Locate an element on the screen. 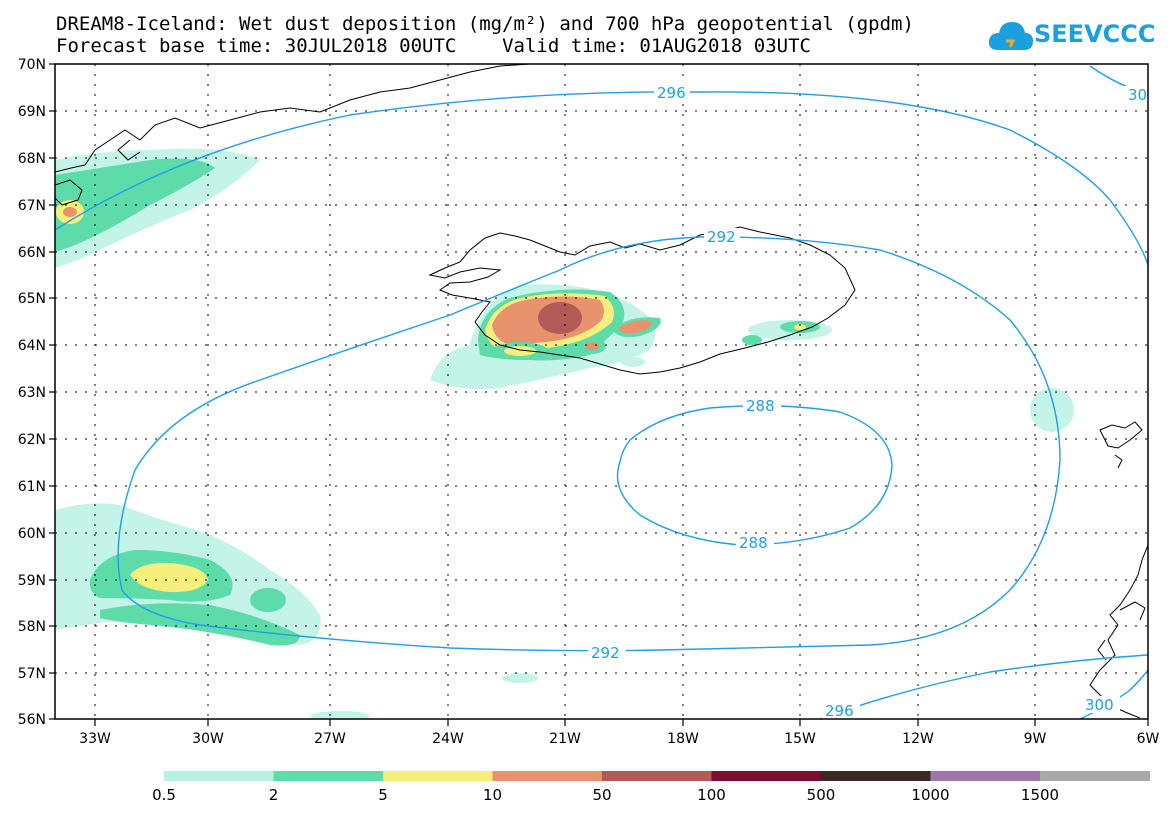  contour-label-292-north: 292 is located at coordinates (721, 237).